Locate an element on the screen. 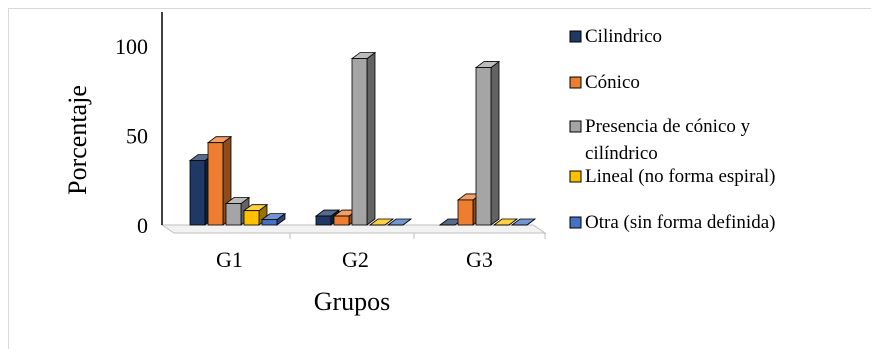 This screenshot has width=879, height=354. legend-label-4: Lineal (no forma espiral) is located at coordinates (680, 176).